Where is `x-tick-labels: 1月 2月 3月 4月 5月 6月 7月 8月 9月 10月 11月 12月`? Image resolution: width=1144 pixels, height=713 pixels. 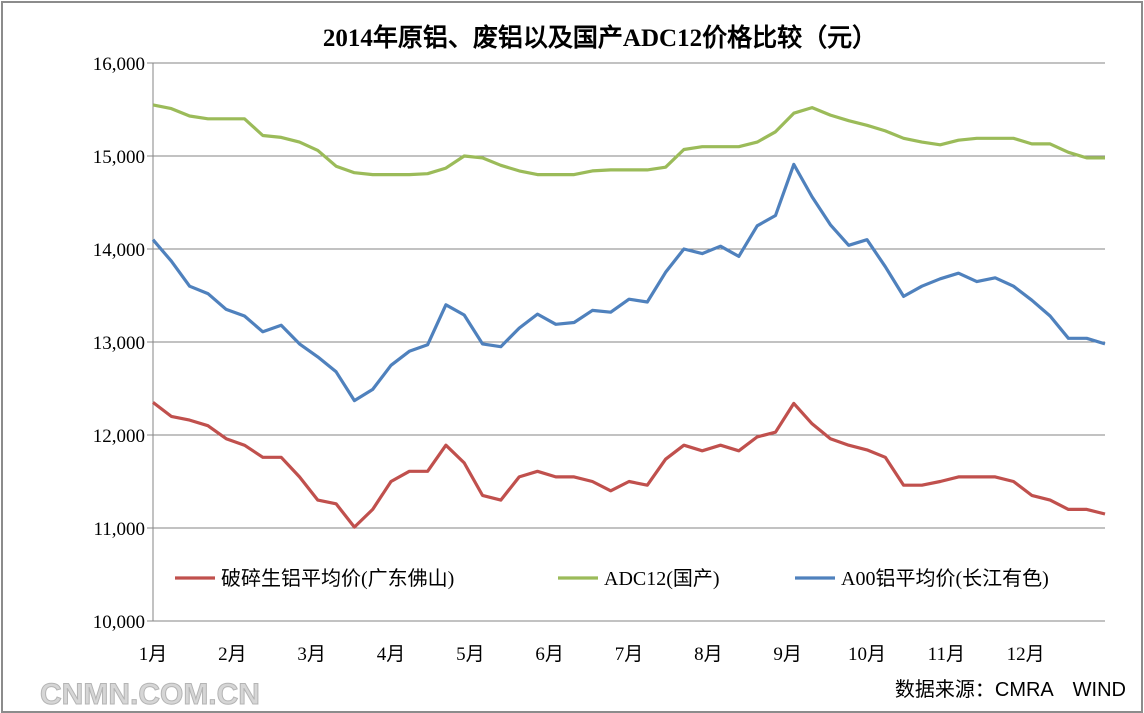
x-tick-labels: 1月 2月 3月 4月 5月 6月 7月 8月 9月 10月 11月 12月 is located at coordinates (592, 654).